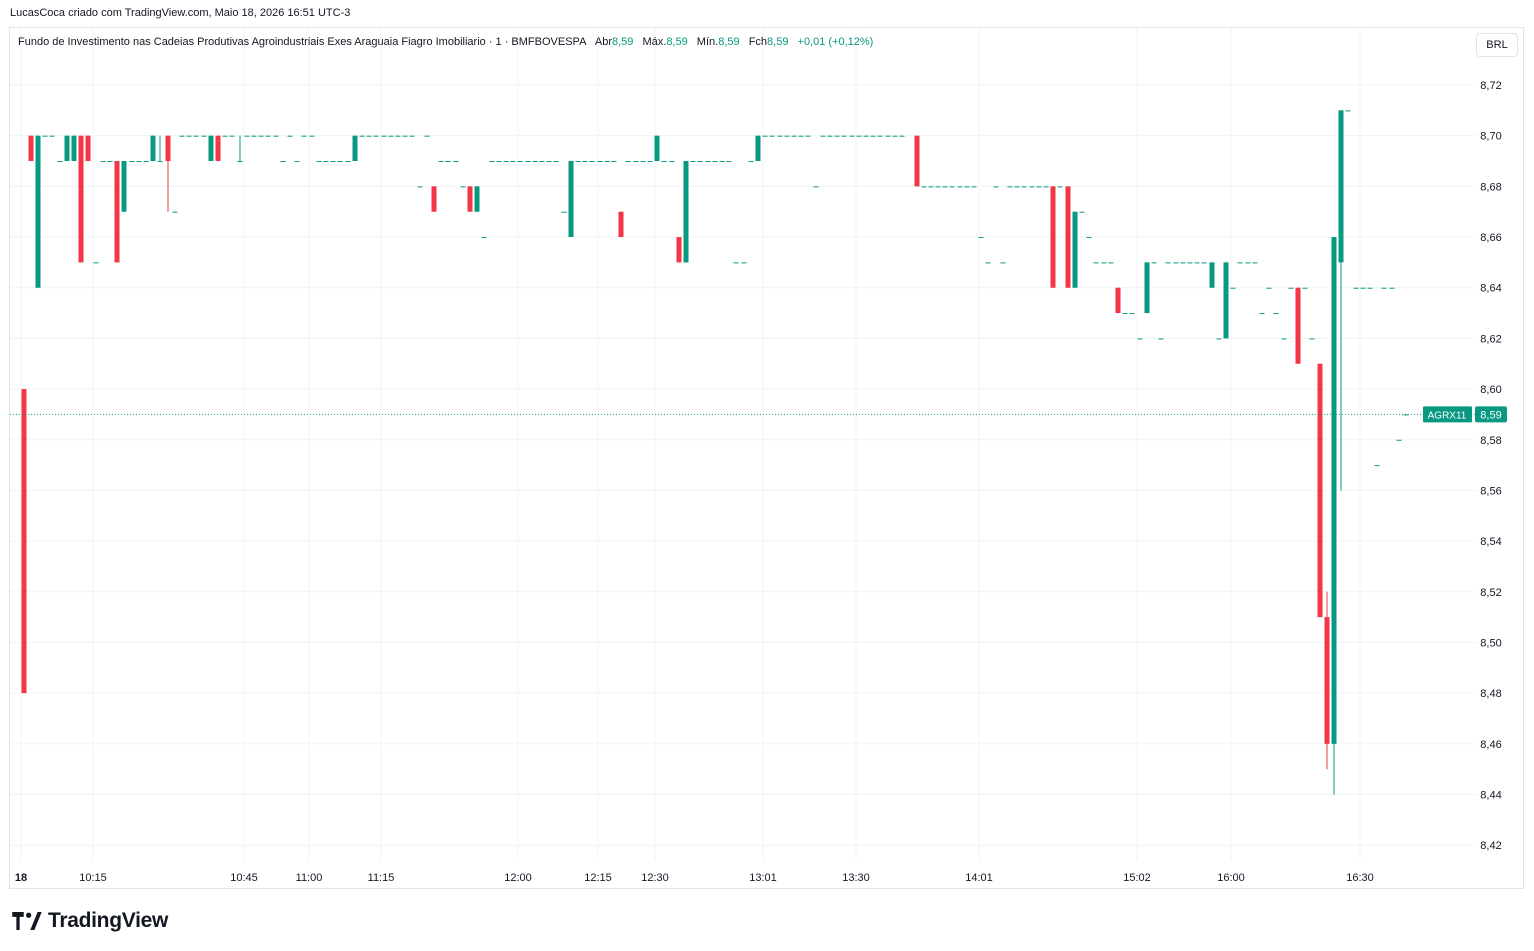 The width and height of the screenshot is (1534, 951). What do you see at coordinates (1490, 745) in the screenshot?
I see `y-tick-label: 8,46` at bounding box center [1490, 745].